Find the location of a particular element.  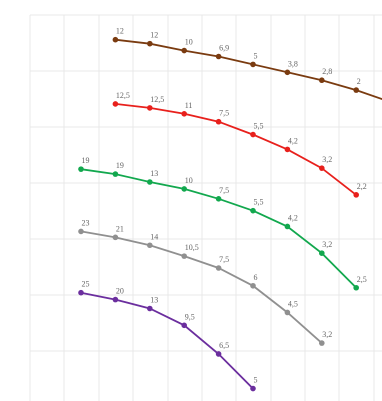

series-4: 25 20 13 9,5 6,5 5 is located at coordinates (168, 336).